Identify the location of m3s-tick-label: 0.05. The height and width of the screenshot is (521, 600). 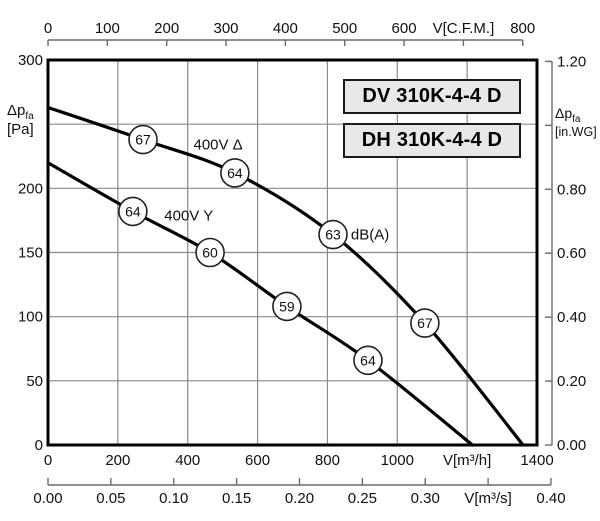
(110, 498).